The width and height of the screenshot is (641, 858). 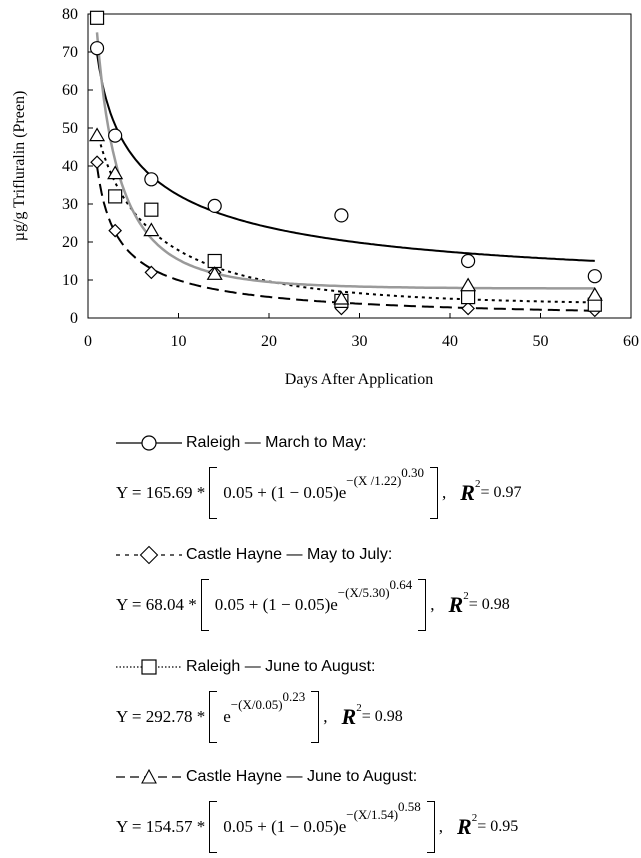 I want to click on legend-item-raleigh-march-may: Raleigh — March to May:, so click(x=241, y=443).